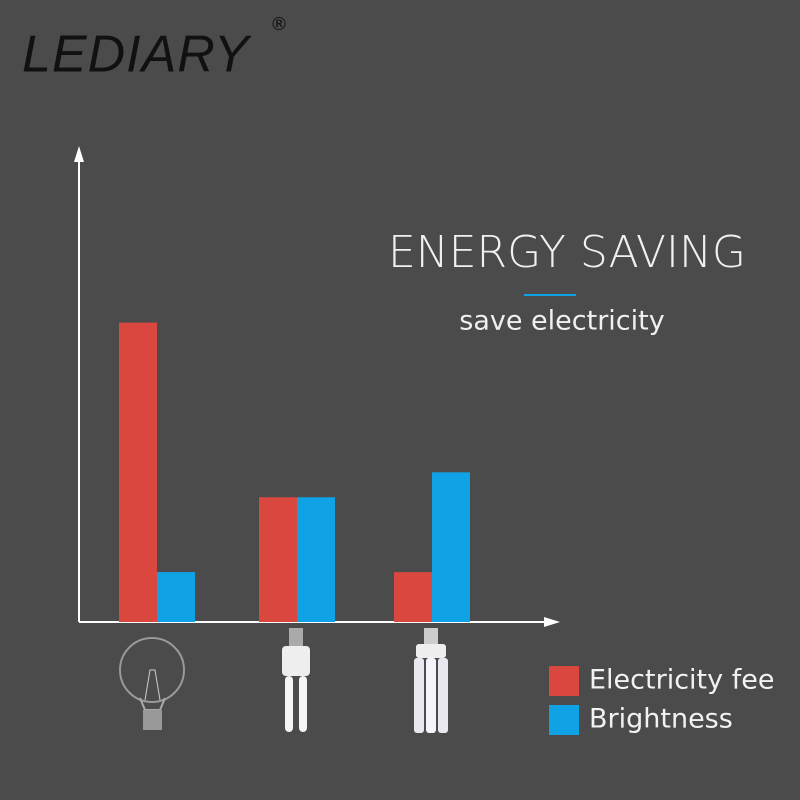  What do you see at coordinates (79, 154) in the screenshot?
I see `y-axis-arrow` at bounding box center [79, 154].